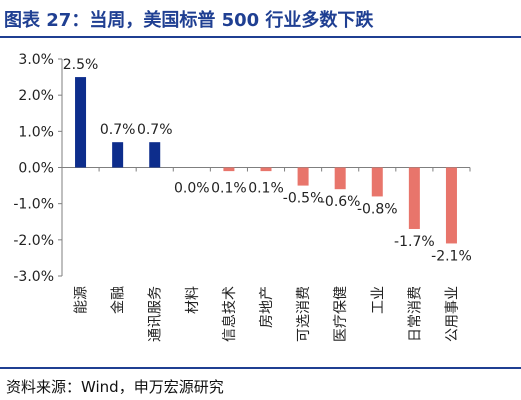 The width and height of the screenshot is (521, 400). Describe the element at coordinates (415, 314) in the screenshot. I see `x-category-label: 日常消费` at that location.